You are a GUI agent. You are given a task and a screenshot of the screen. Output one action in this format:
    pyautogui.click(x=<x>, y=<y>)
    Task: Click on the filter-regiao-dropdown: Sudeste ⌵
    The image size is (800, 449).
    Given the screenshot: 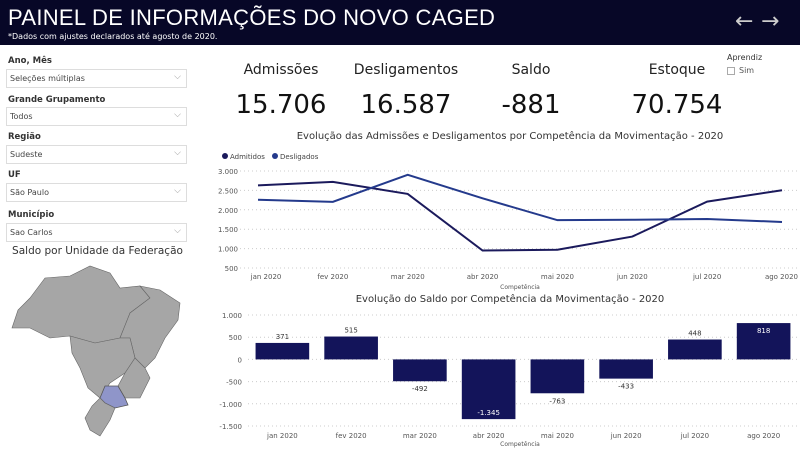 What is the action you would take?
    pyautogui.click(x=96, y=154)
    